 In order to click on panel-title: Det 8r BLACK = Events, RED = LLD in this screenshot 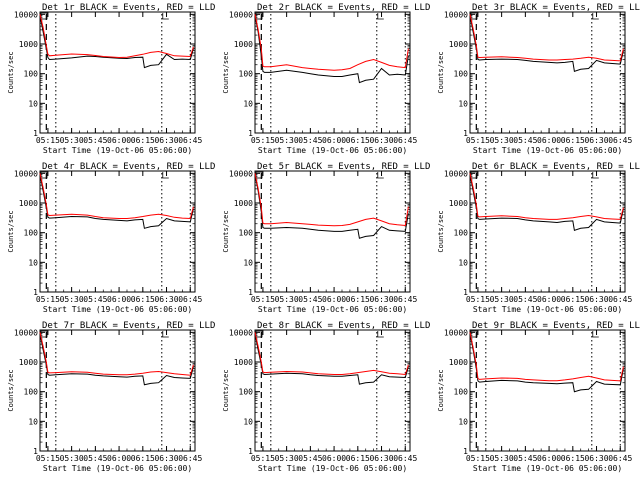, I will do `click(343, 326)`.